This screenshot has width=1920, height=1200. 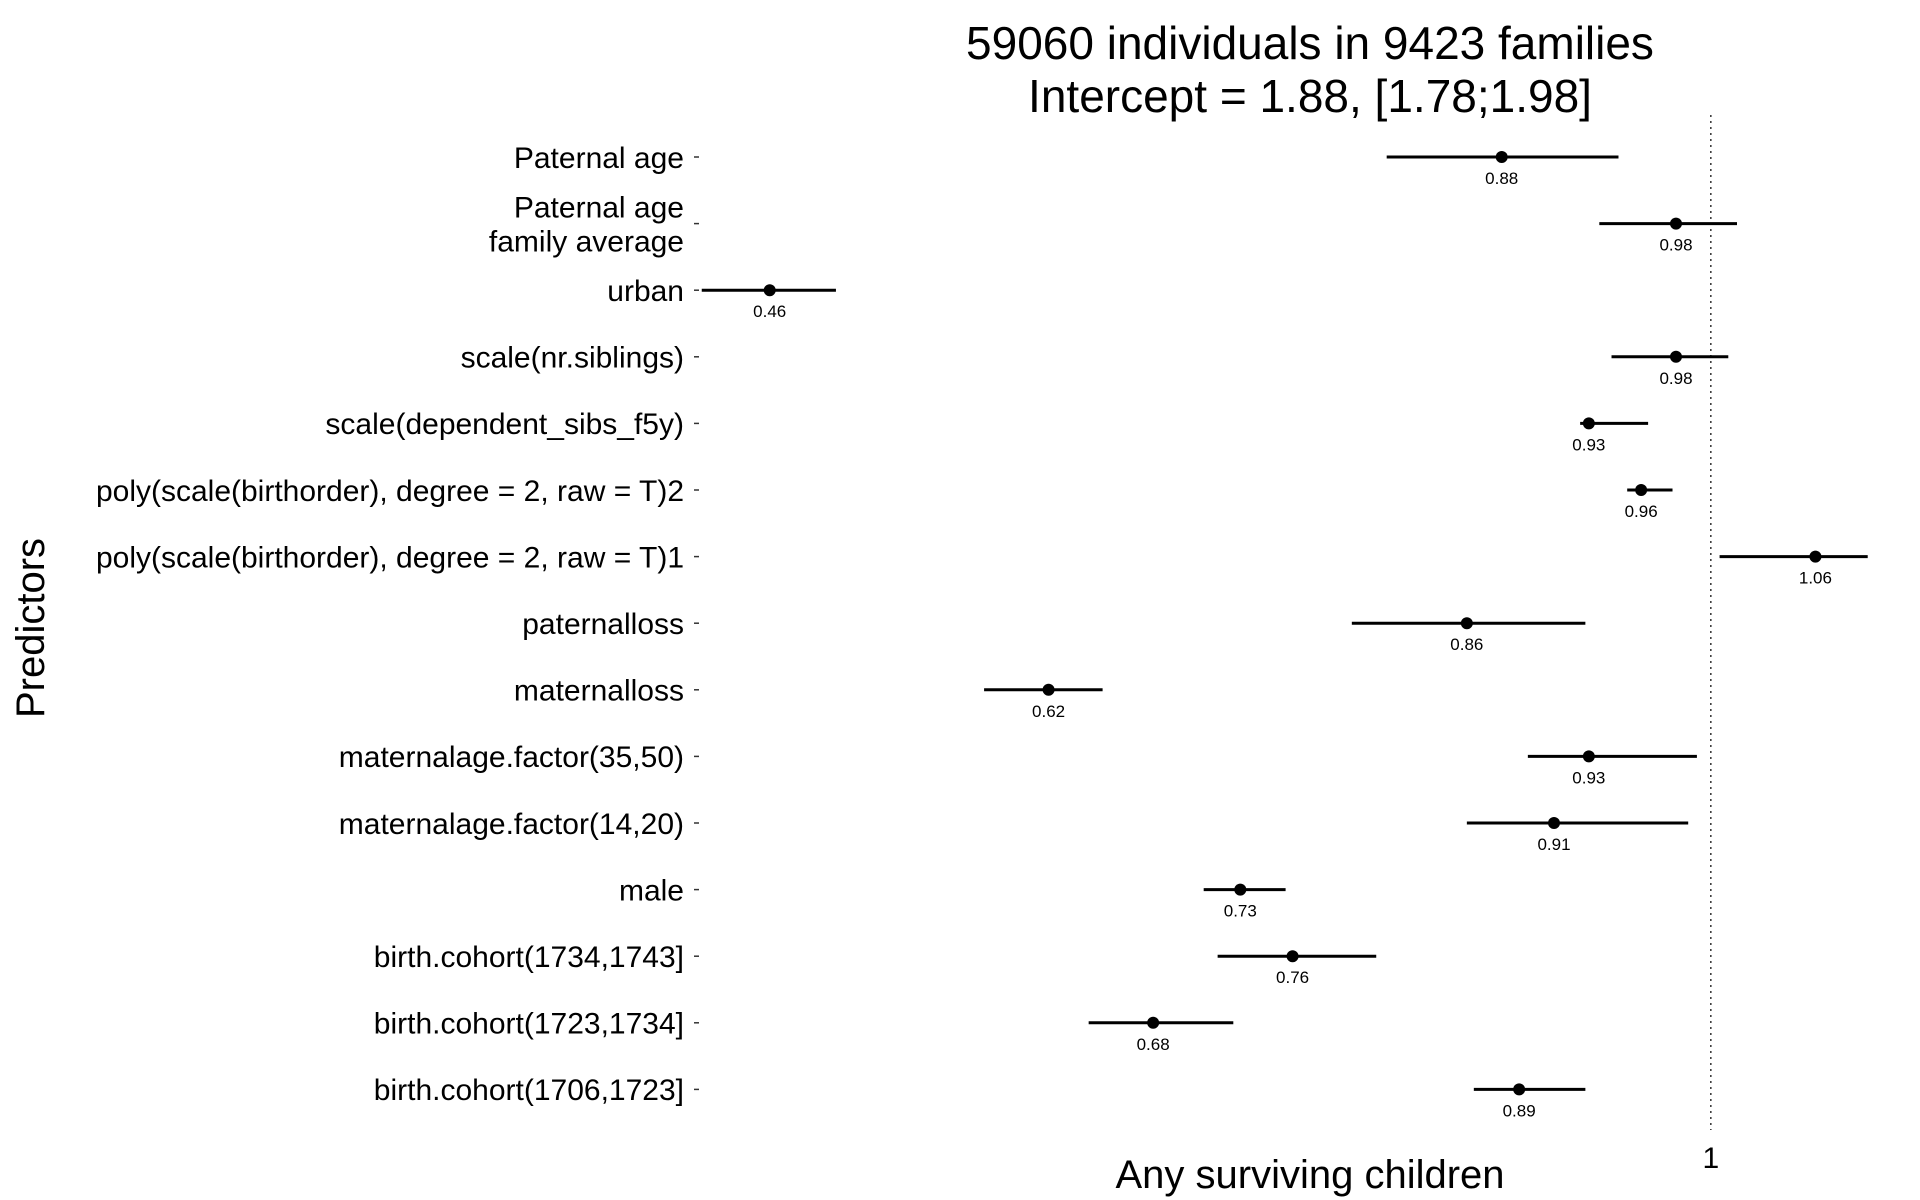 I want to click on y-tick-label: urban, so click(x=645, y=291).